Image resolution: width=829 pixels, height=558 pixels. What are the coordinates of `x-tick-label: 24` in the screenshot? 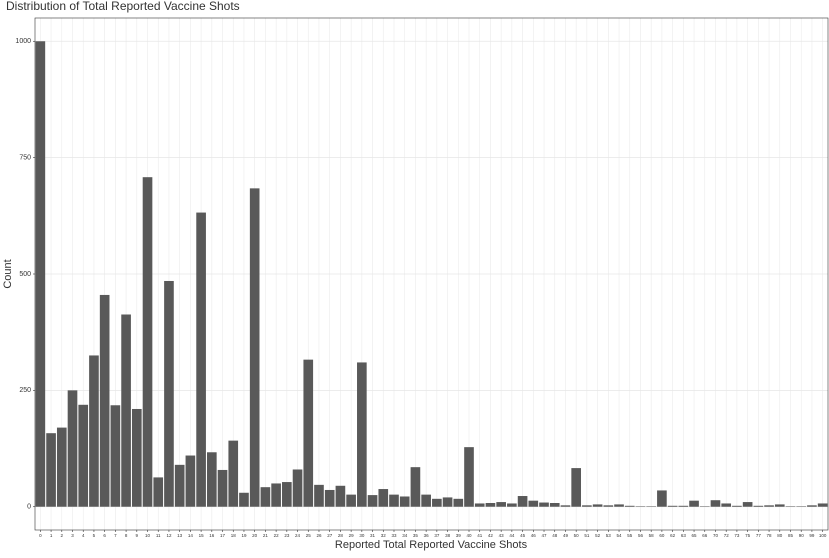 It's located at (298, 535).